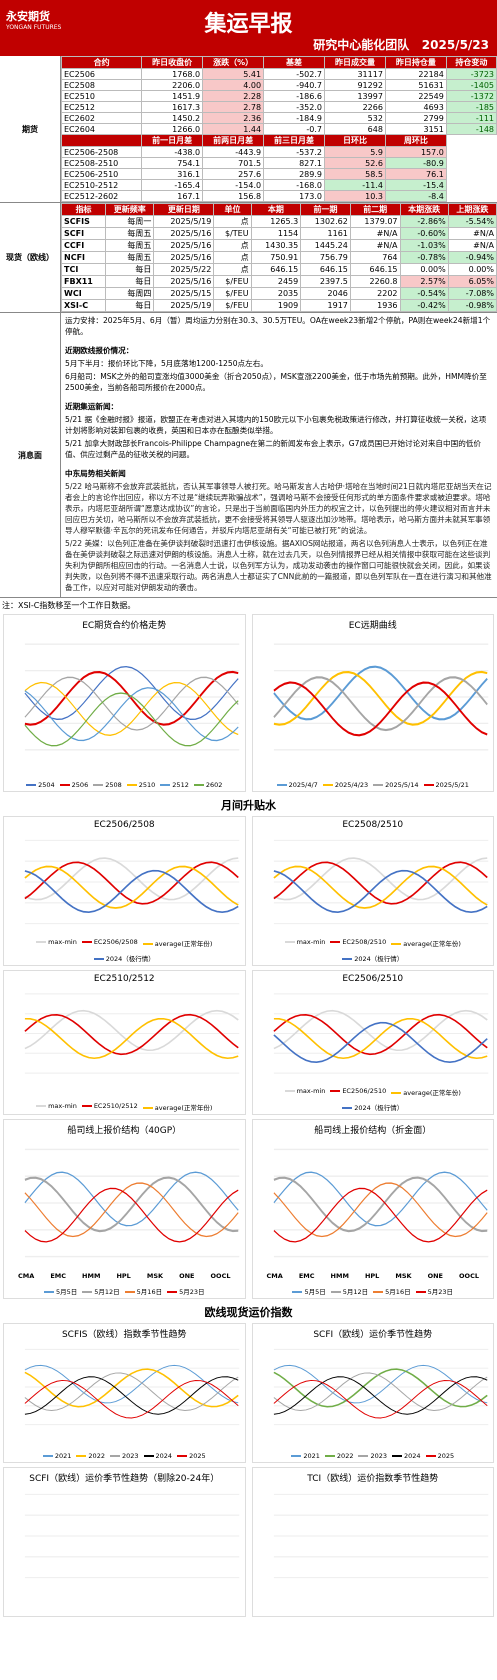 The height and width of the screenshot is (1680, 497). What do you see at coordinates (149, 1292) in the screenshot?
I see `legend-label: 5月16日` at bounding box center [149, 1292].